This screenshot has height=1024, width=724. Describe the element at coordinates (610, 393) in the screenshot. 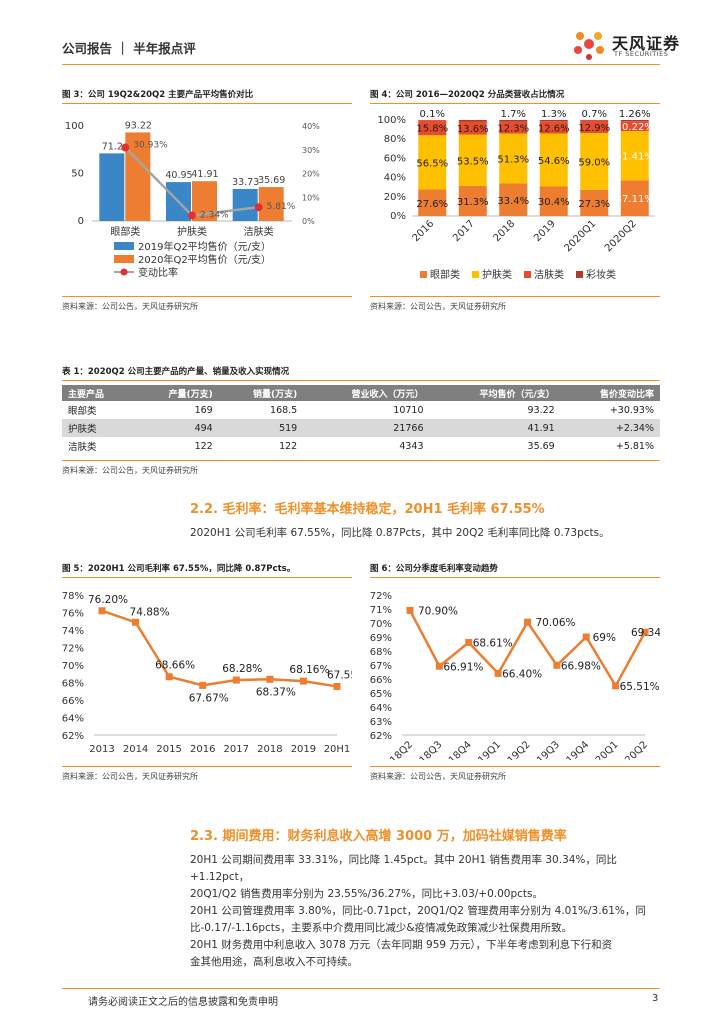

I see `table-header-cell: 售价变动比率` at that location.